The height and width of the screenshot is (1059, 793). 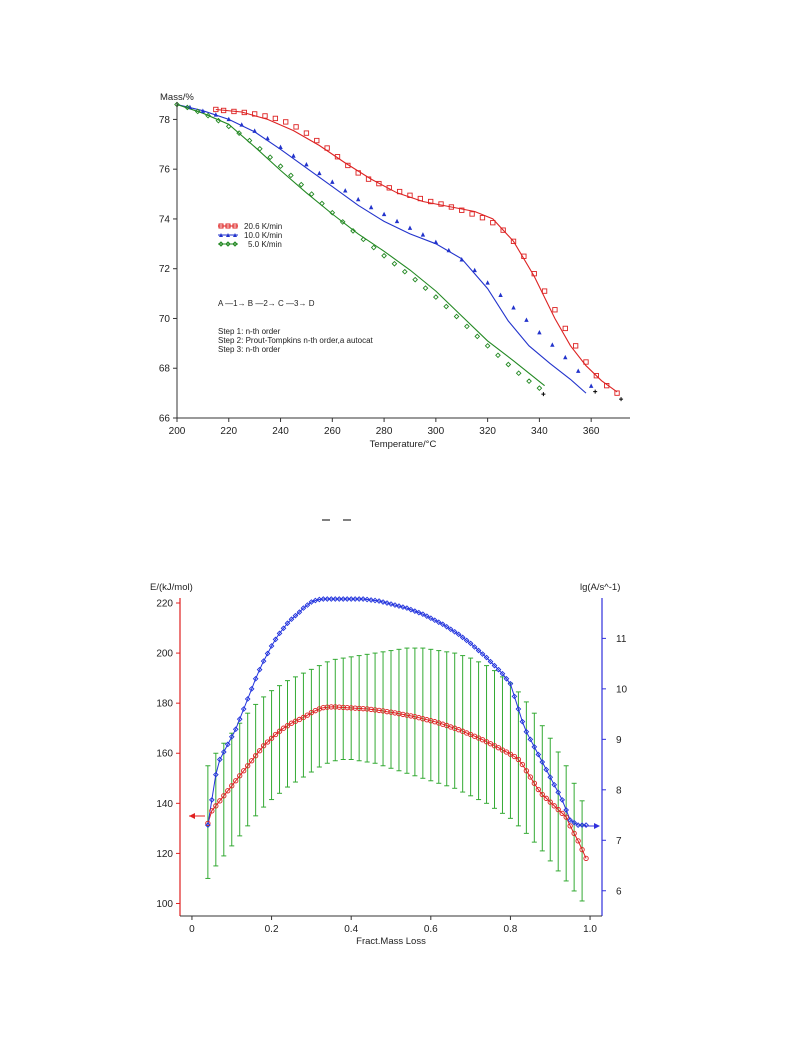 I want to click on step-3-label: Step 3: n-th order, so click(x=249, y=349).